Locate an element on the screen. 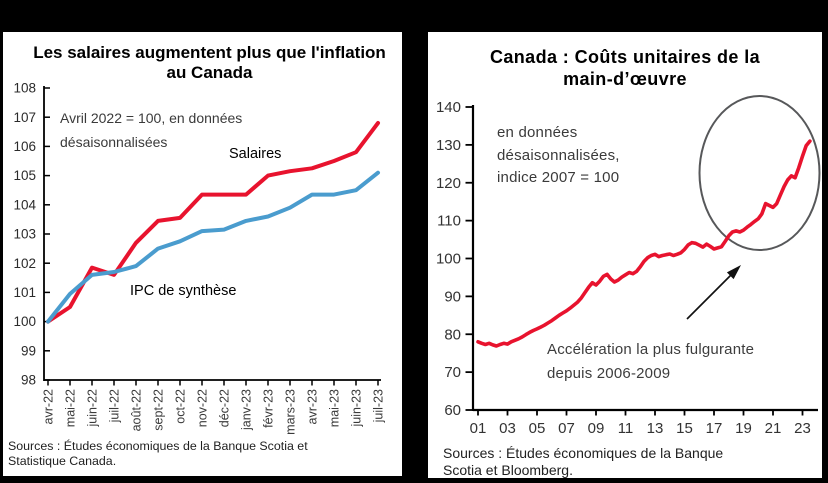  right-y-tick-label: 100 is located at coordinates (448, 259).